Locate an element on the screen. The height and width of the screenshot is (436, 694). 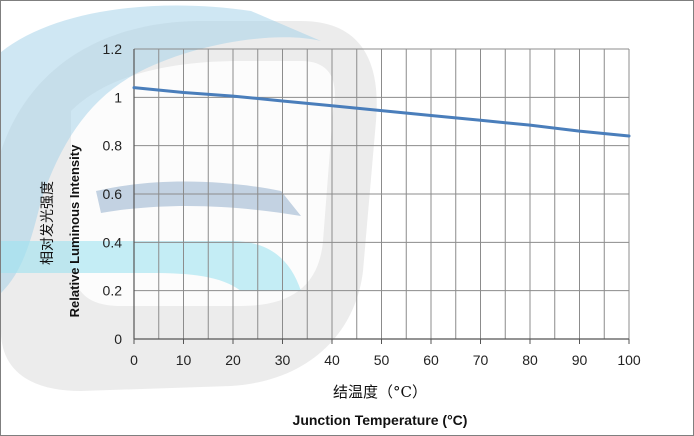
y-tick-label: 0.8 is located at coordinates (113, 146).